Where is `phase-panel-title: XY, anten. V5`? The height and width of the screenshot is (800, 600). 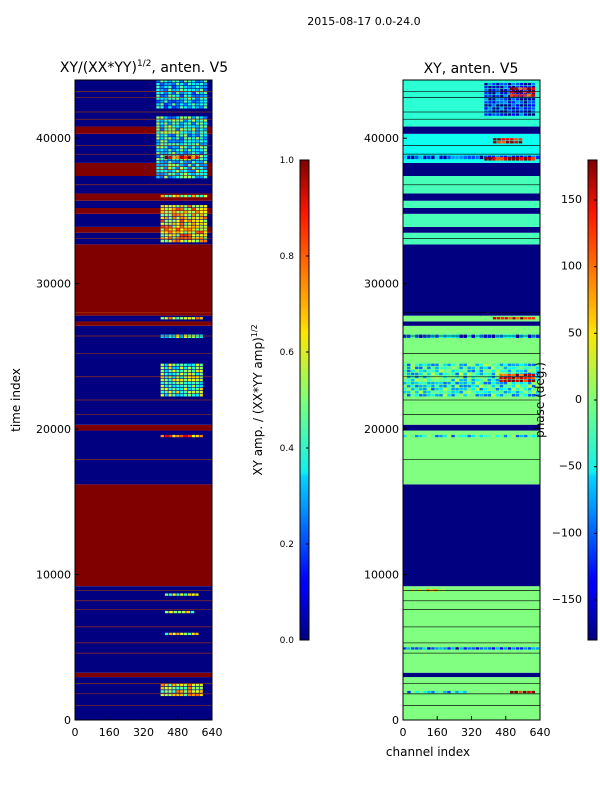
phase-panel-title: XY, anten. V5 is located at coordinates (471, 69).